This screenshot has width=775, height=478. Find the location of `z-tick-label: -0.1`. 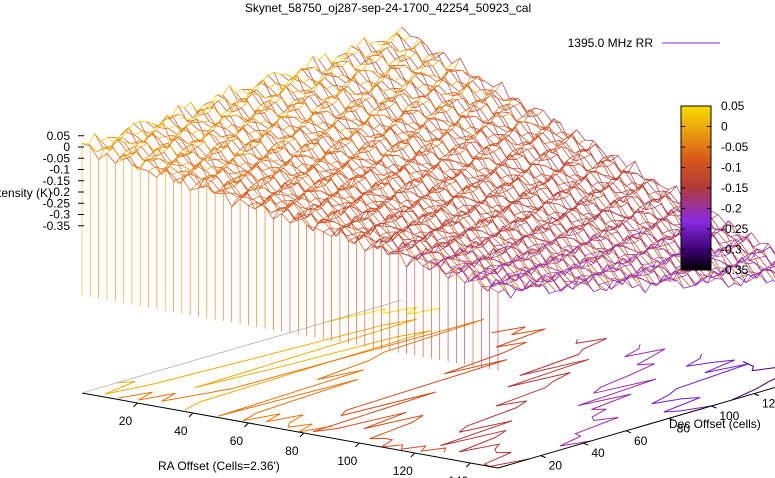

z-tick-label: -0.1 is located at coordinates (59, 170).